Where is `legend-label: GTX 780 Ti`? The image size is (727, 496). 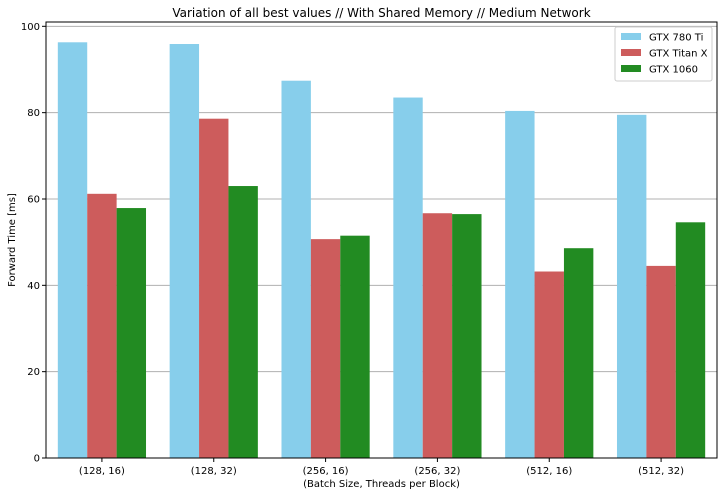 legend-label: GTX 780 Ti is located at coordinates (676, 38).